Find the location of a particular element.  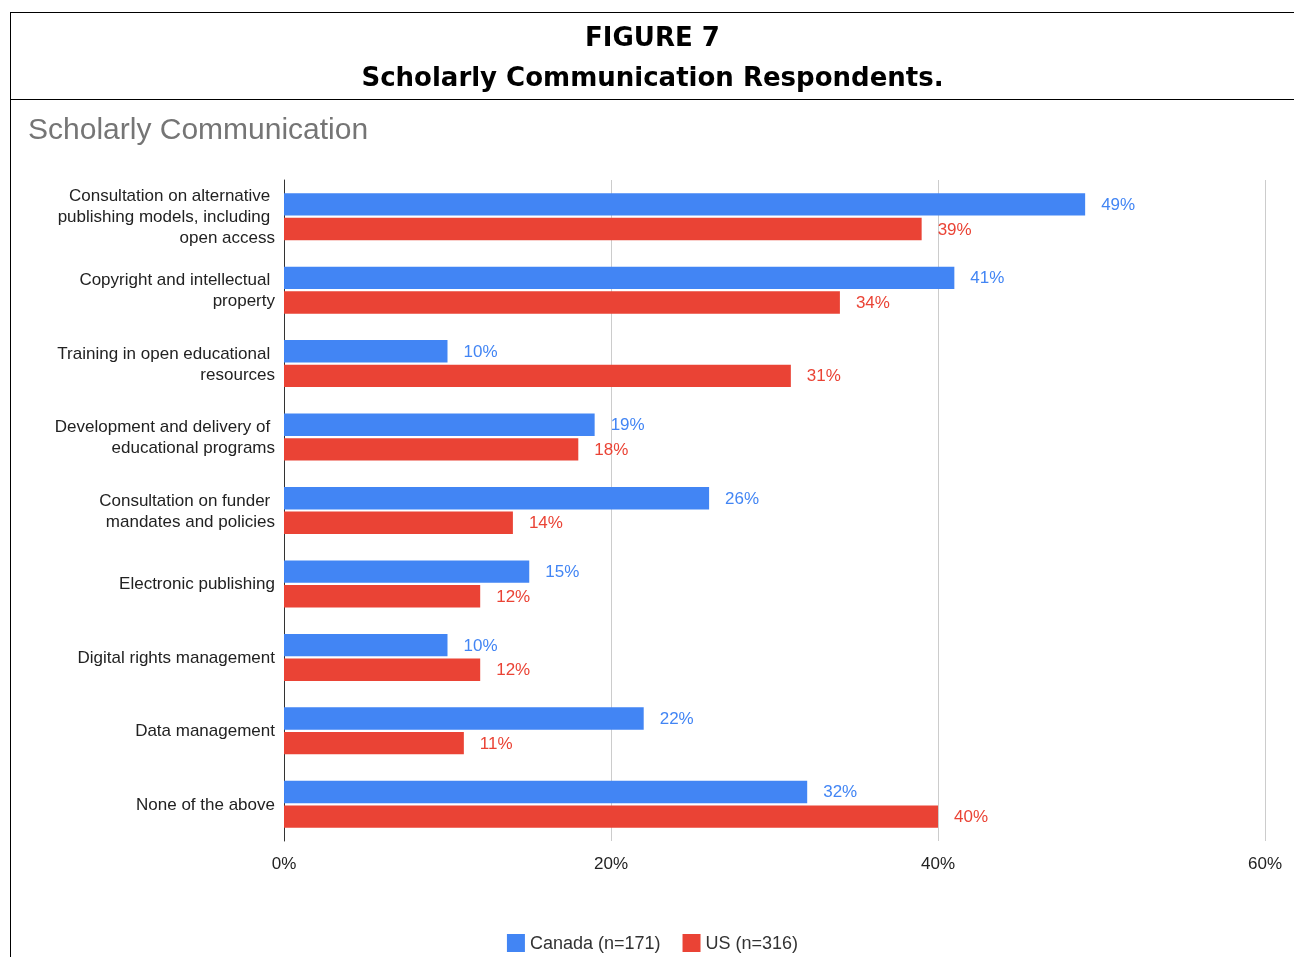

data-label: 39% is located at coordinates (954, 229).